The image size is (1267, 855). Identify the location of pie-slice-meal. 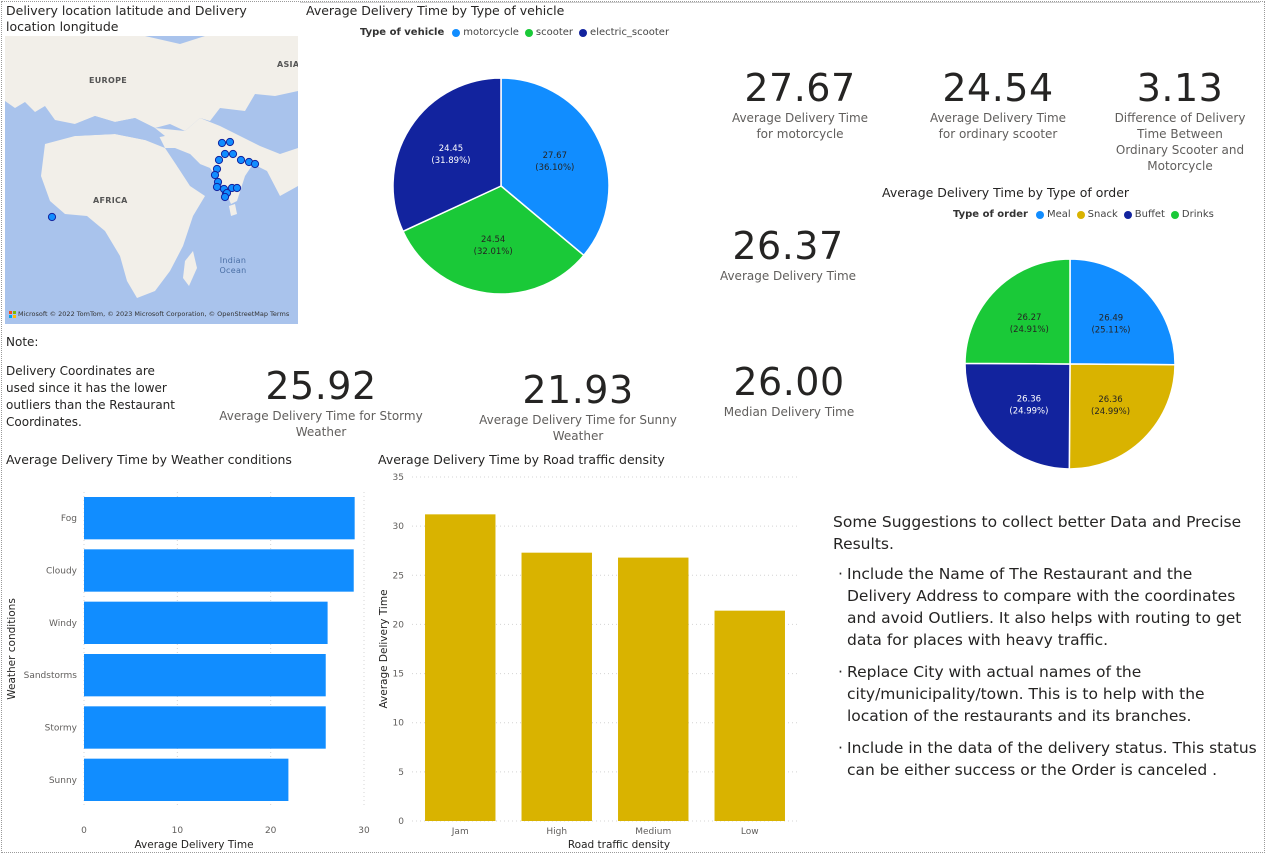
(1122, 312).